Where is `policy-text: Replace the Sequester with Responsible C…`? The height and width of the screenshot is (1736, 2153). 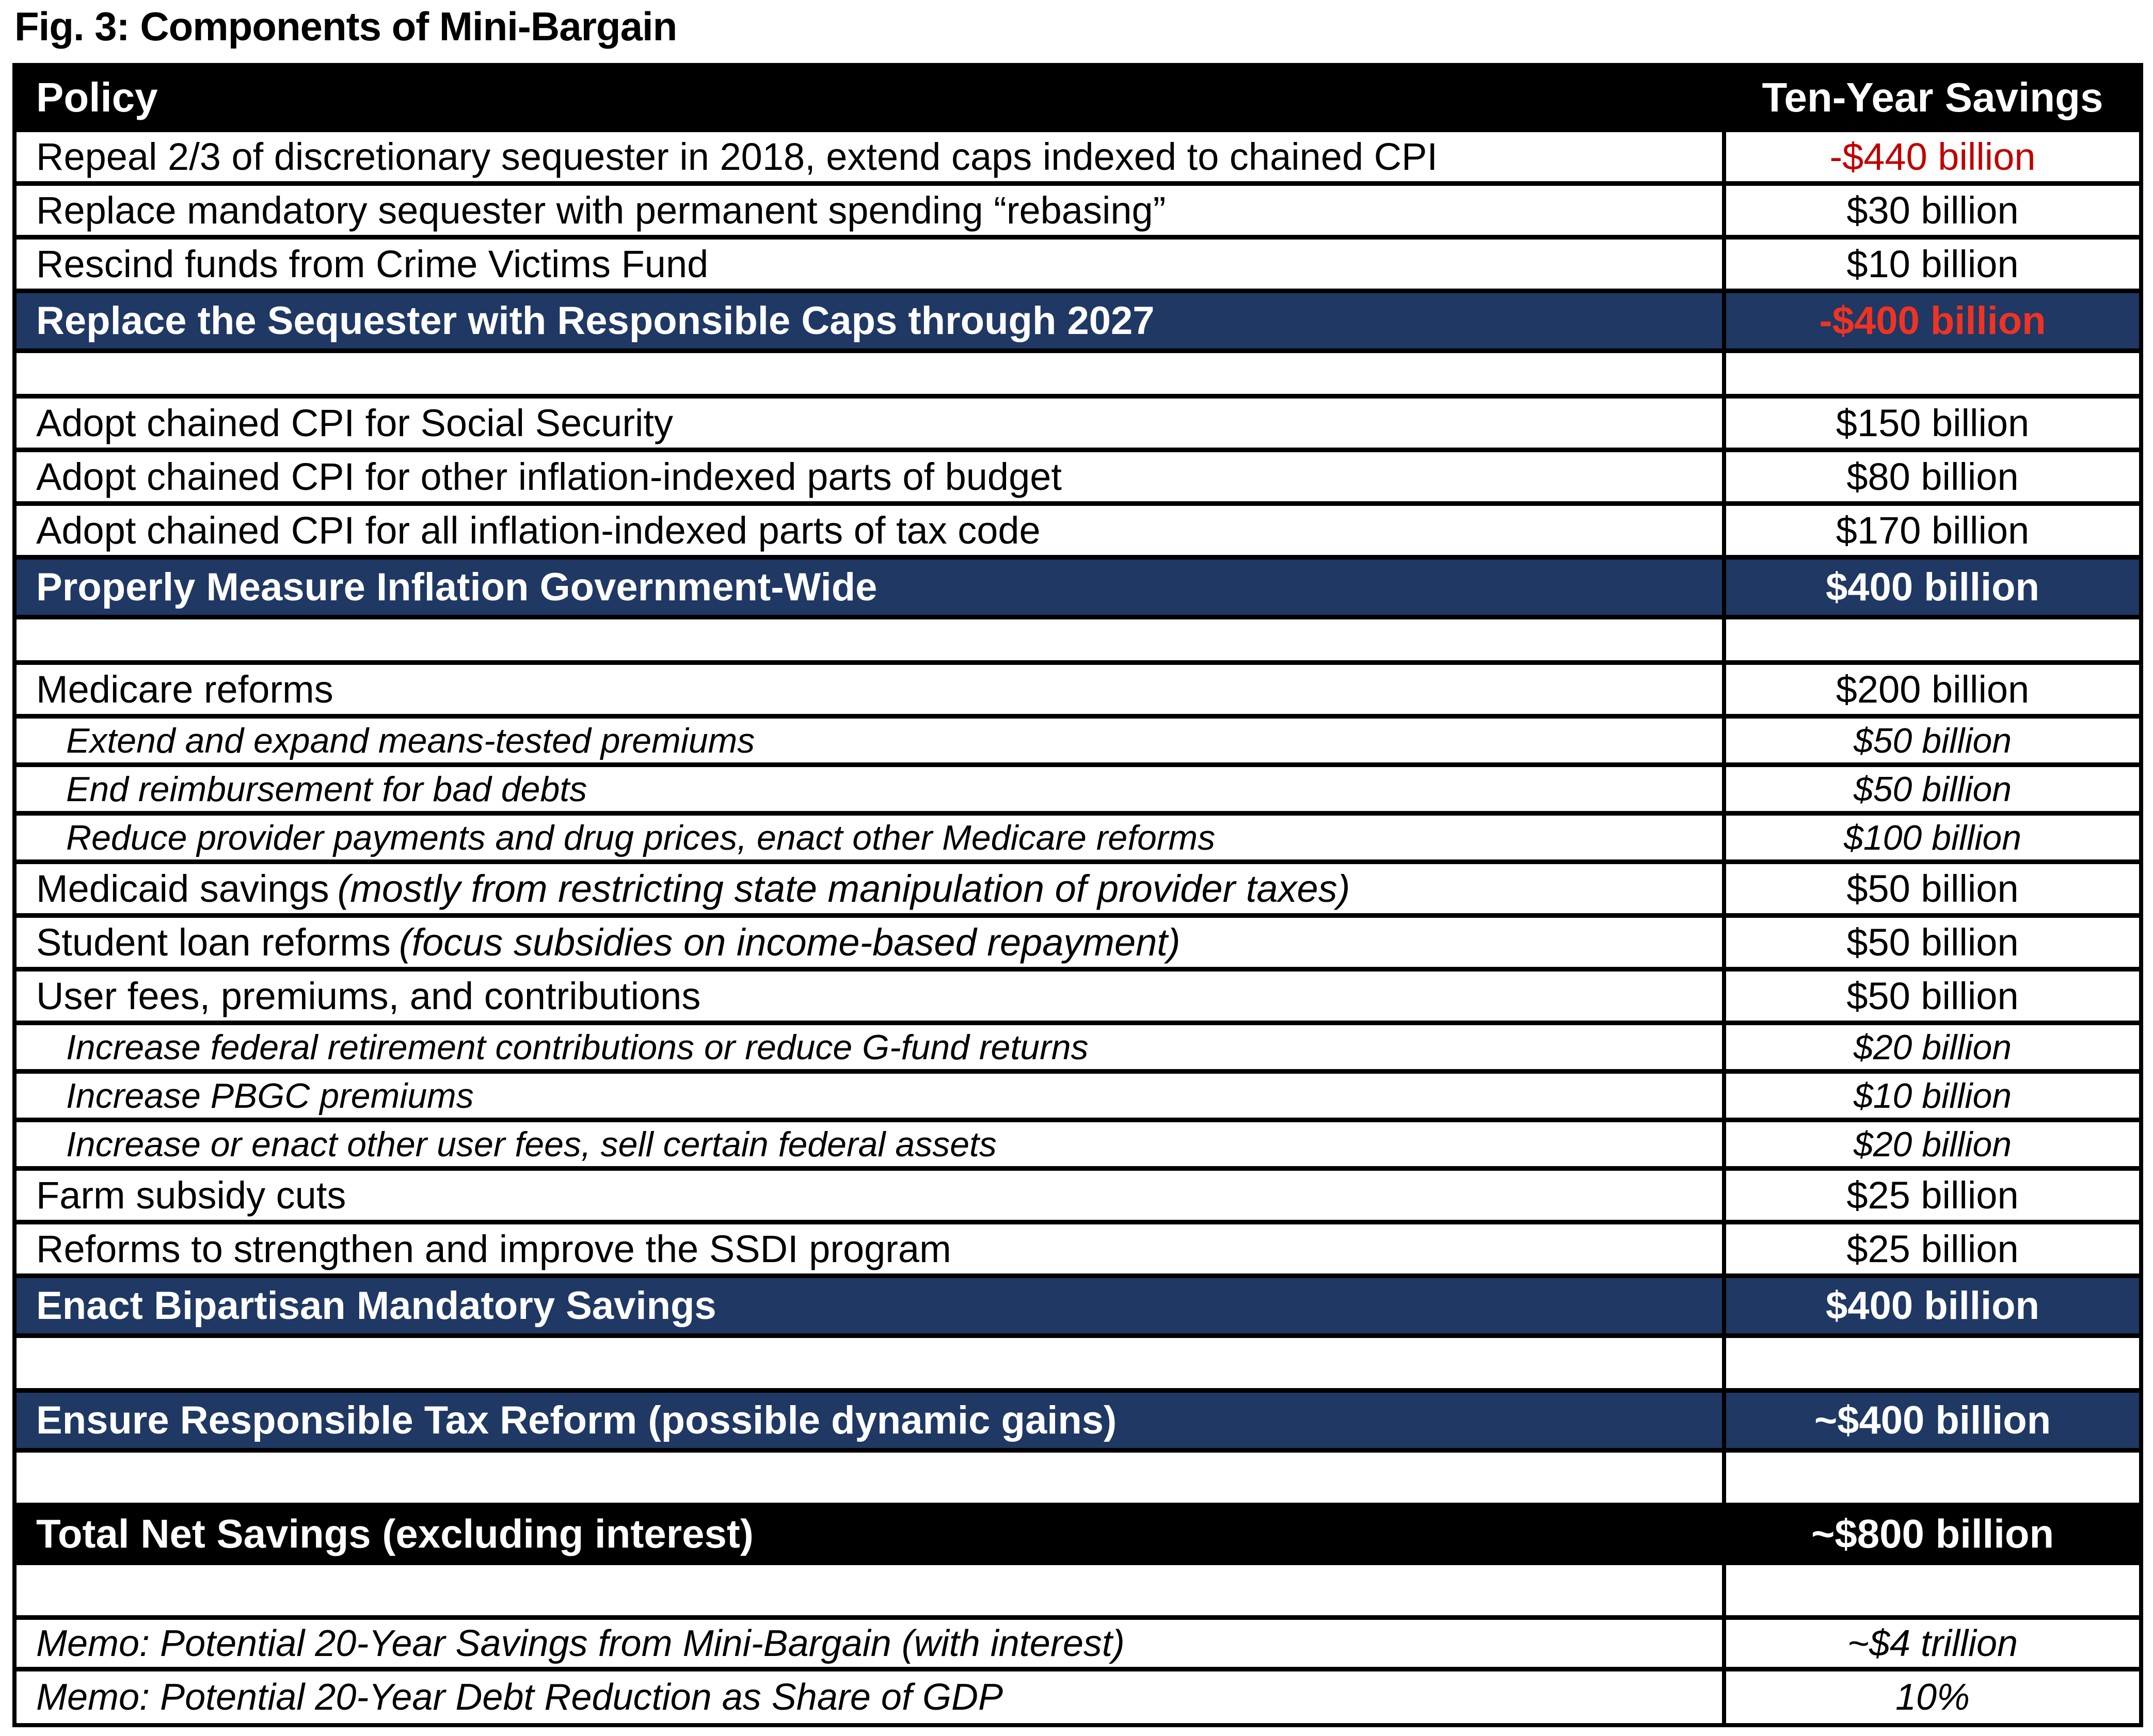 policy-text: Replace the Sequester with Responsible C… is located at coordinates (595, 321).